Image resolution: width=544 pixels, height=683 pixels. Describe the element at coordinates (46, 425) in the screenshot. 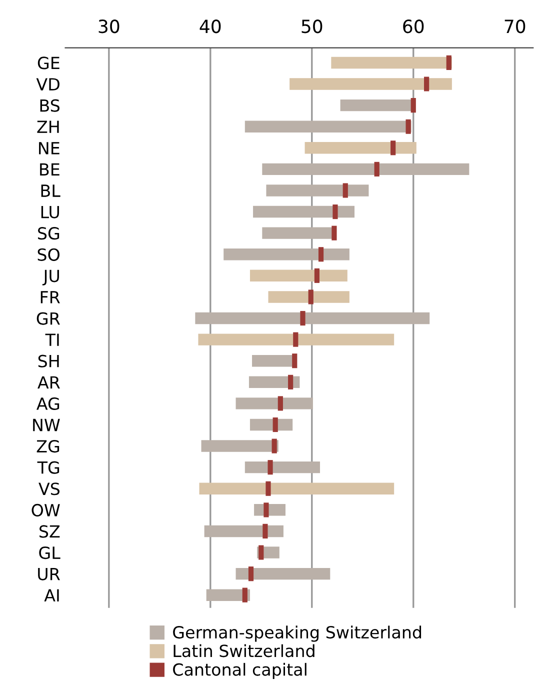

I see `y-tick-label: NW` at that location.